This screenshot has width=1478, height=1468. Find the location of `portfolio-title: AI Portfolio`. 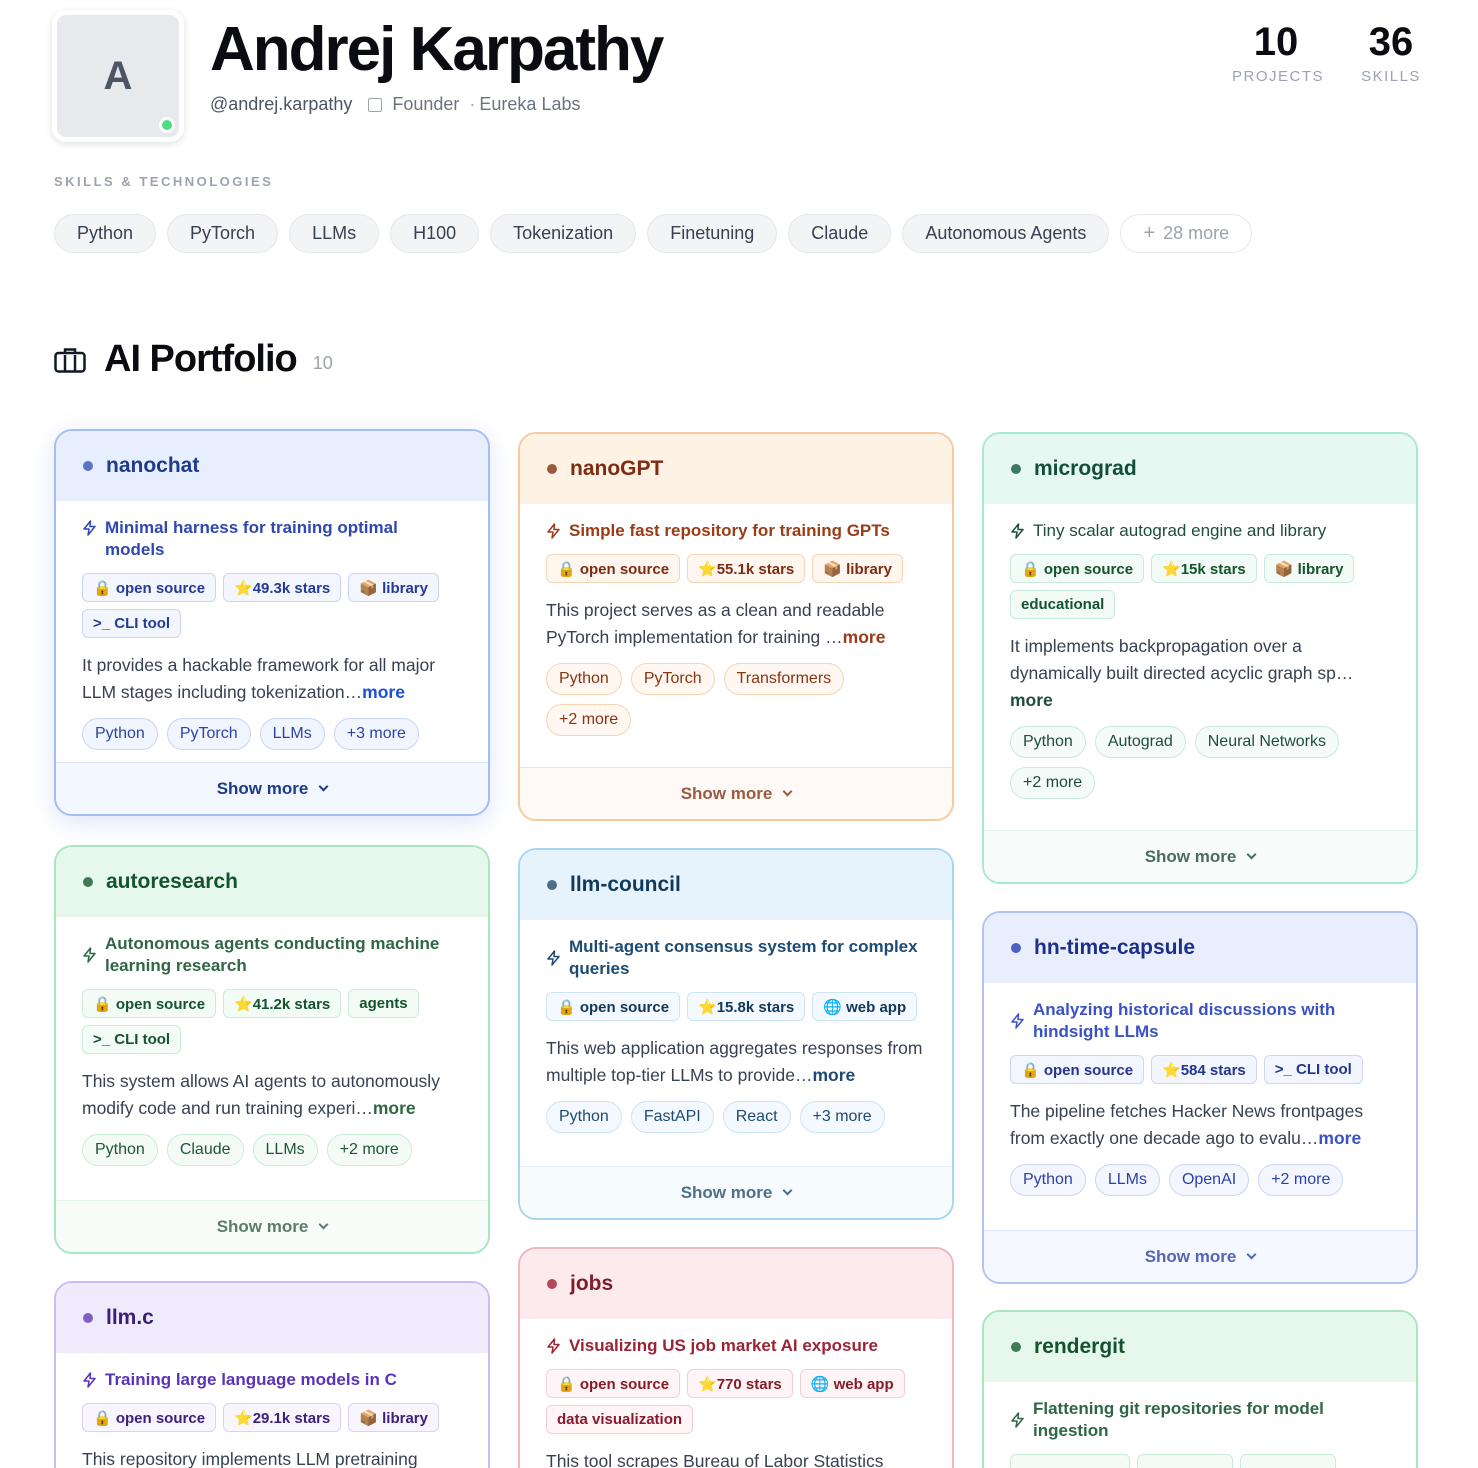

portfolio-title: AI Portfolio is located at coordinates (201, 359).